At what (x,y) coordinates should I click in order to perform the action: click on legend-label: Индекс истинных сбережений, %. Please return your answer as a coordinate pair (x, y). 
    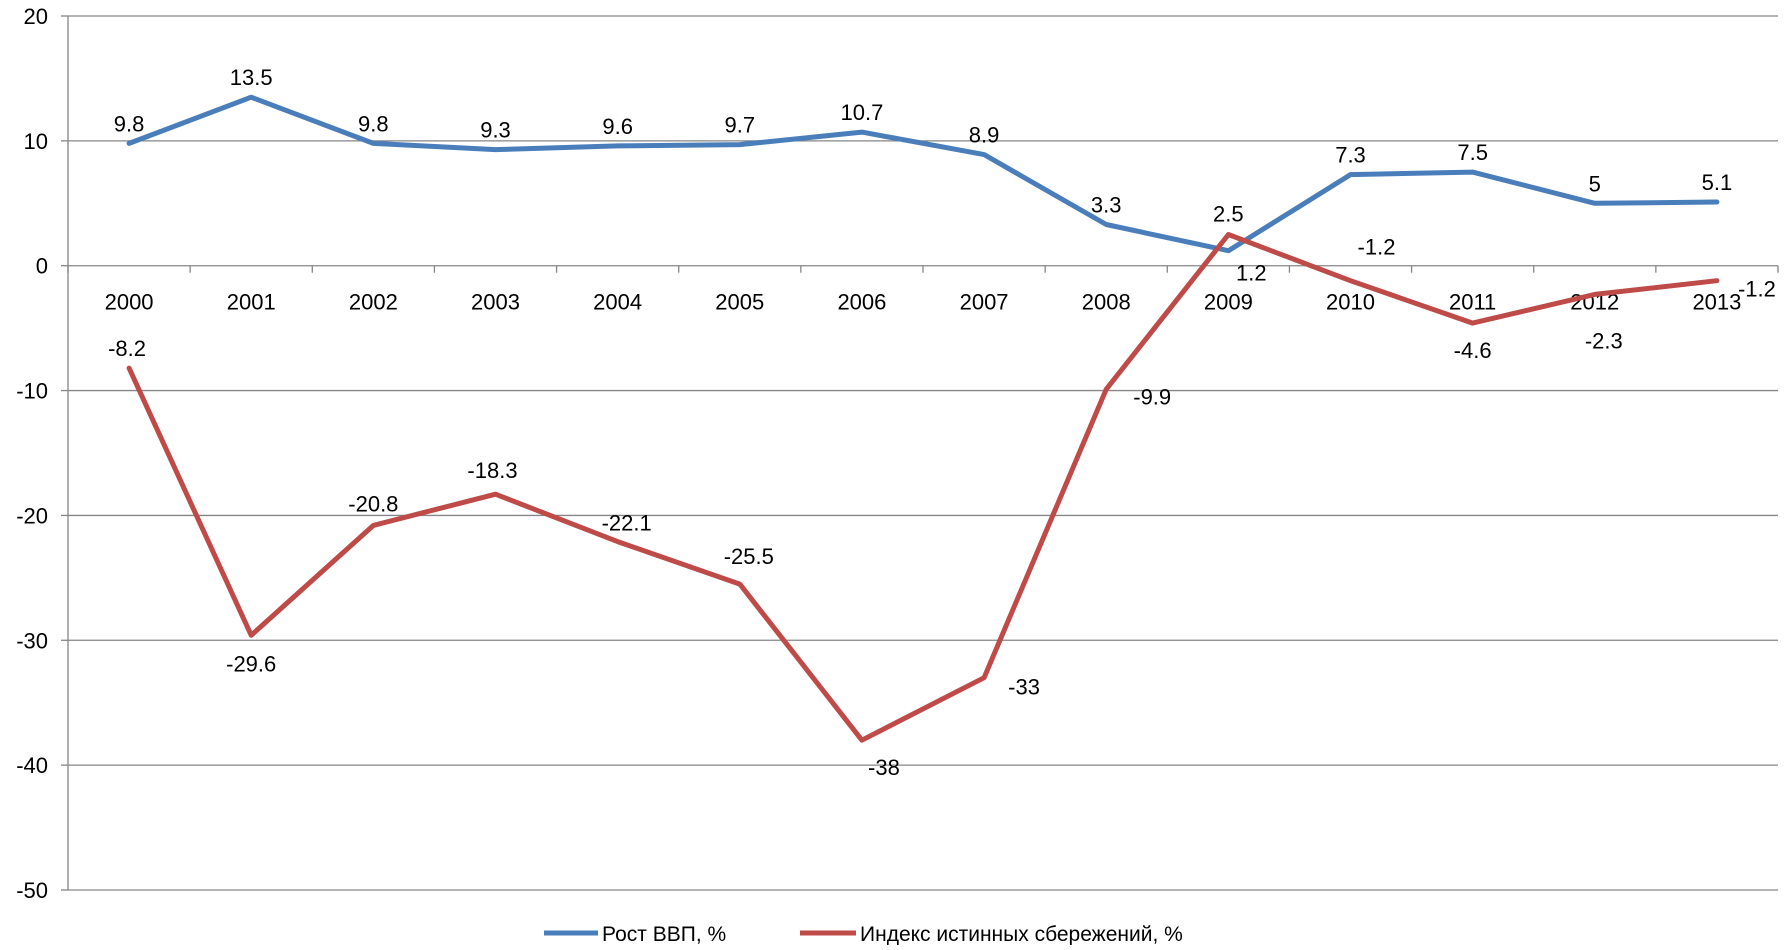
    Looking at the image, I should click on (1021, 934).